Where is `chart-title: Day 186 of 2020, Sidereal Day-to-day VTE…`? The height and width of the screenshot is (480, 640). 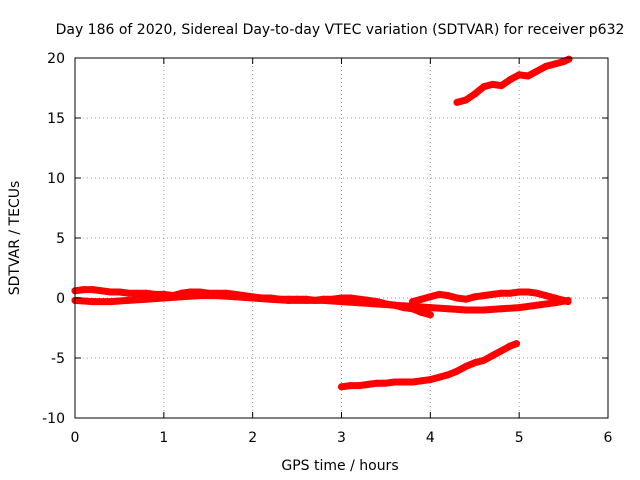
chart-title: Day 186 of 2020, Sidereal Day-to-day VTE… is located at coordinates (340, 30).